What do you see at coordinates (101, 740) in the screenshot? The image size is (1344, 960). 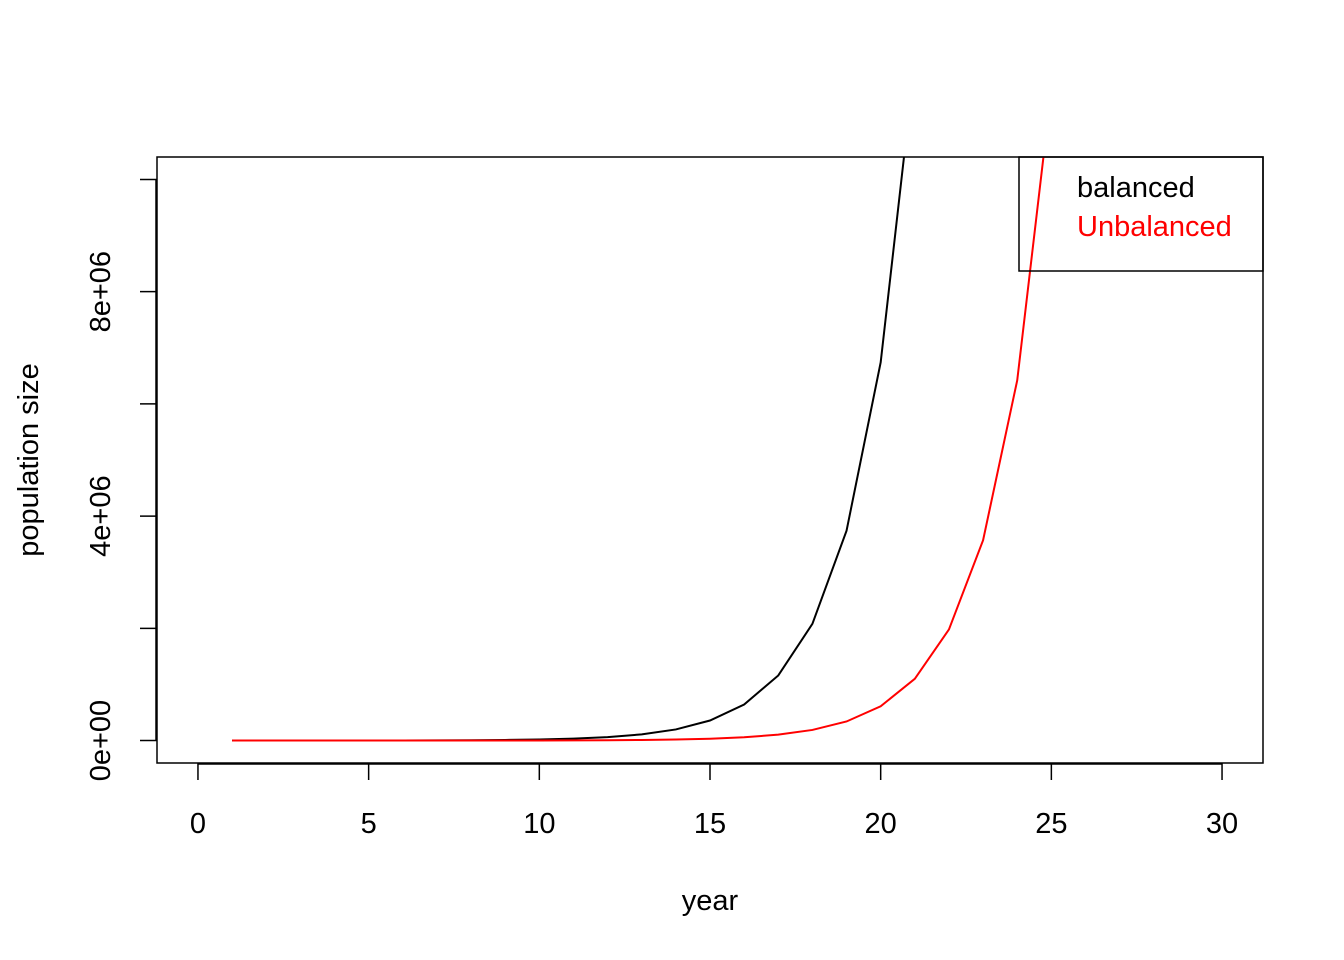 I see `y-tick-label: 0e+00` at bounding box center [101, 740].